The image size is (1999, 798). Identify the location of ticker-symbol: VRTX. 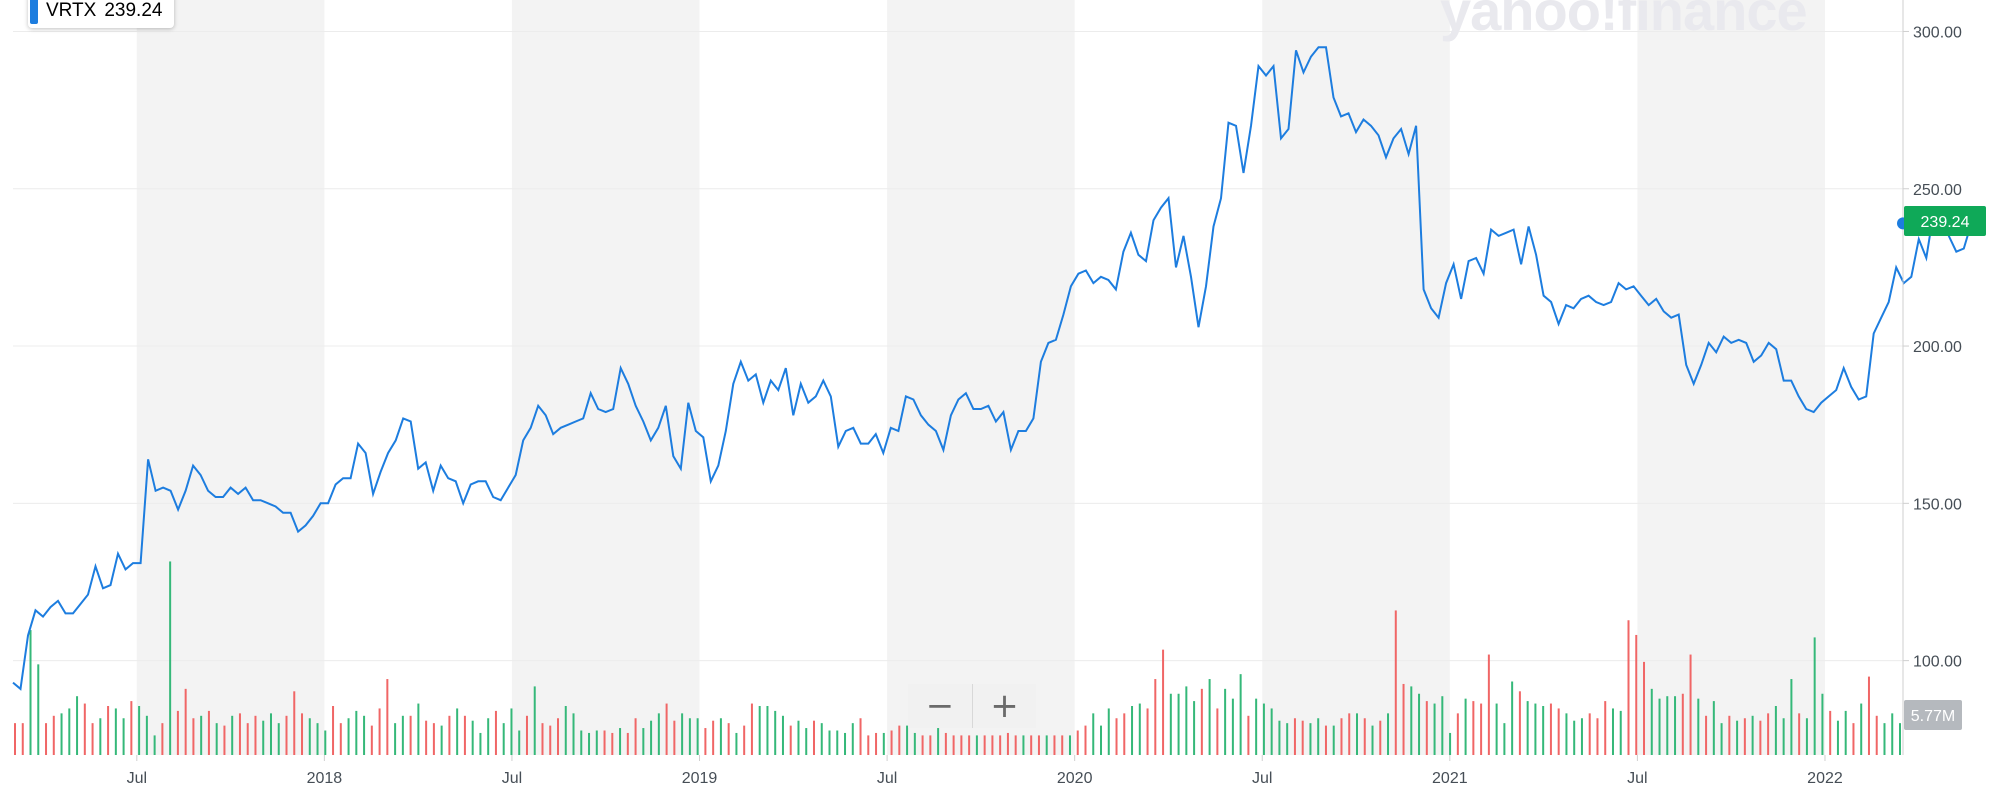
(71, 10).